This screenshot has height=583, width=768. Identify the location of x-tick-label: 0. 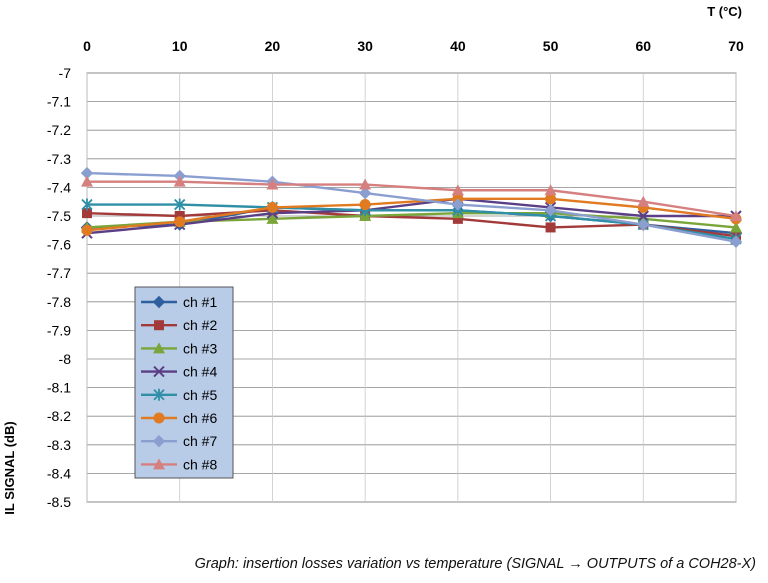
(87, 46).